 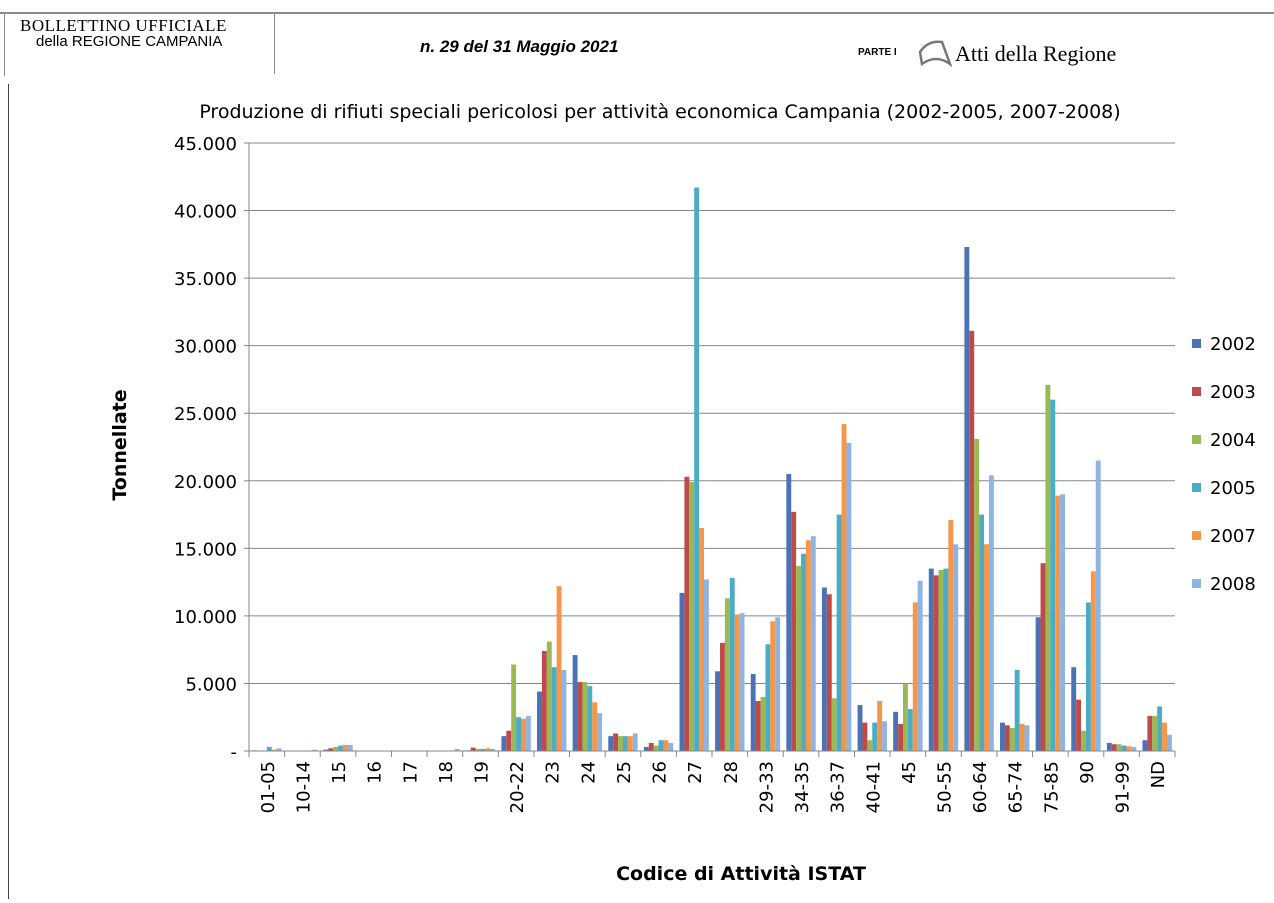 What do you see at coordinates (980, 787) in the screenshot?
I see `x-tick-label: 60-64` at bounding box center [980, 787].